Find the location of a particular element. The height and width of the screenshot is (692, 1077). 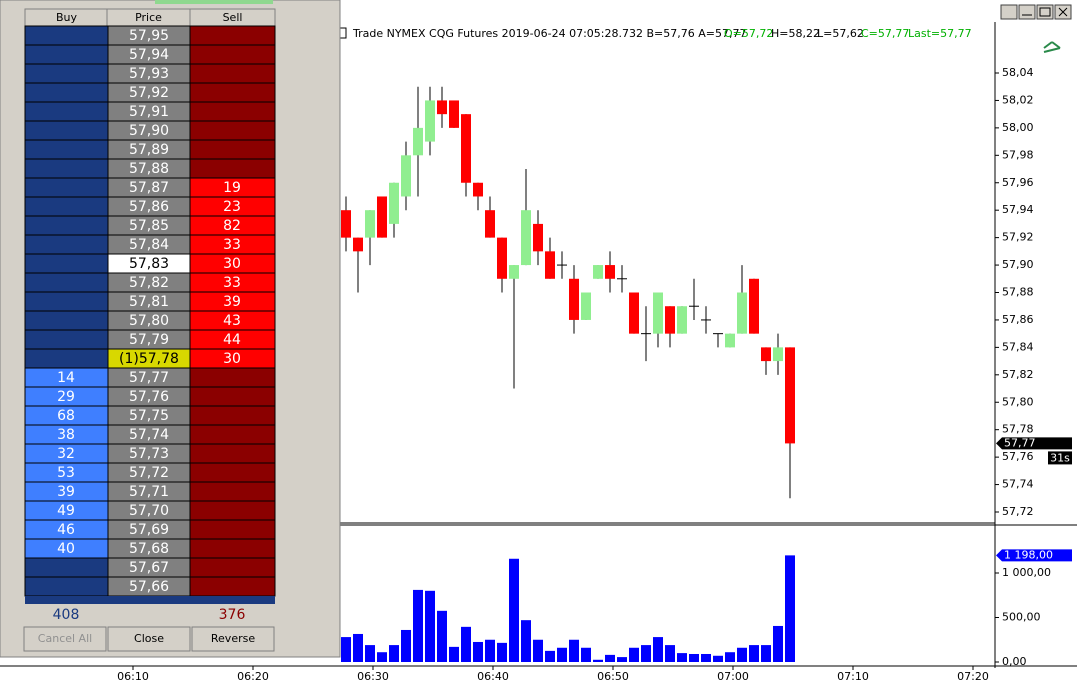

y-tick-label: 57,96 is located at coordinates (1018, 182).